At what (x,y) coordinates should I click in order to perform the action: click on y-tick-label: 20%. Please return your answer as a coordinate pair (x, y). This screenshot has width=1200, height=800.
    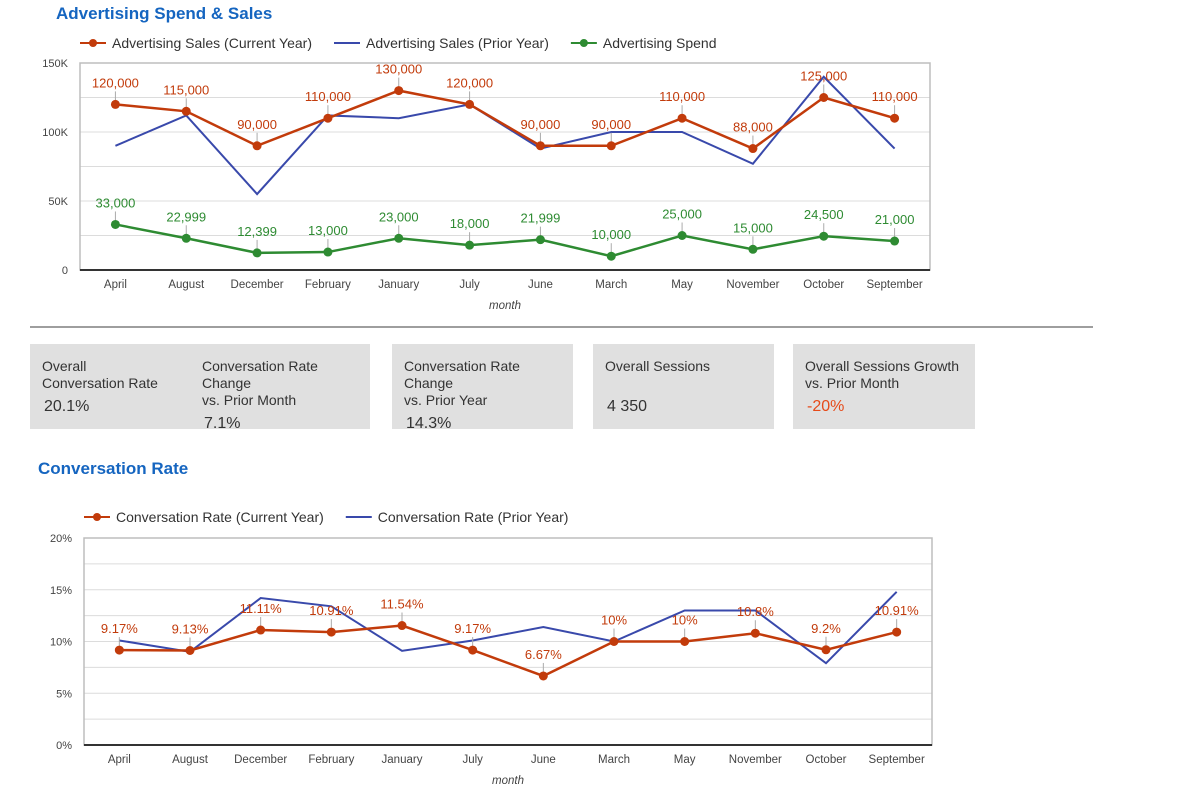
    Looking at the image, I should click on (61, 539).